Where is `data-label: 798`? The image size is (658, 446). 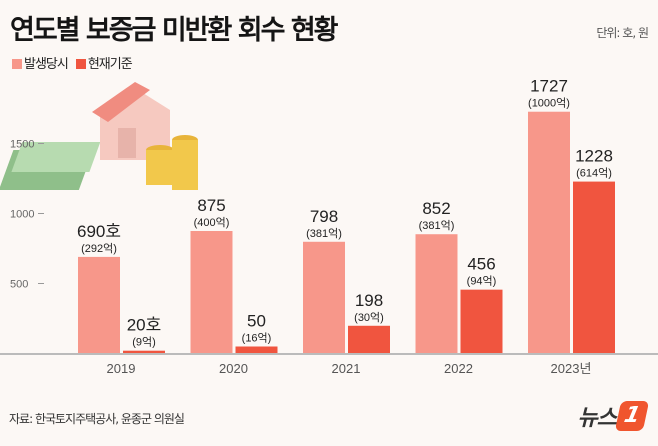 data-label: 798 is located at coordinates (324, 216).